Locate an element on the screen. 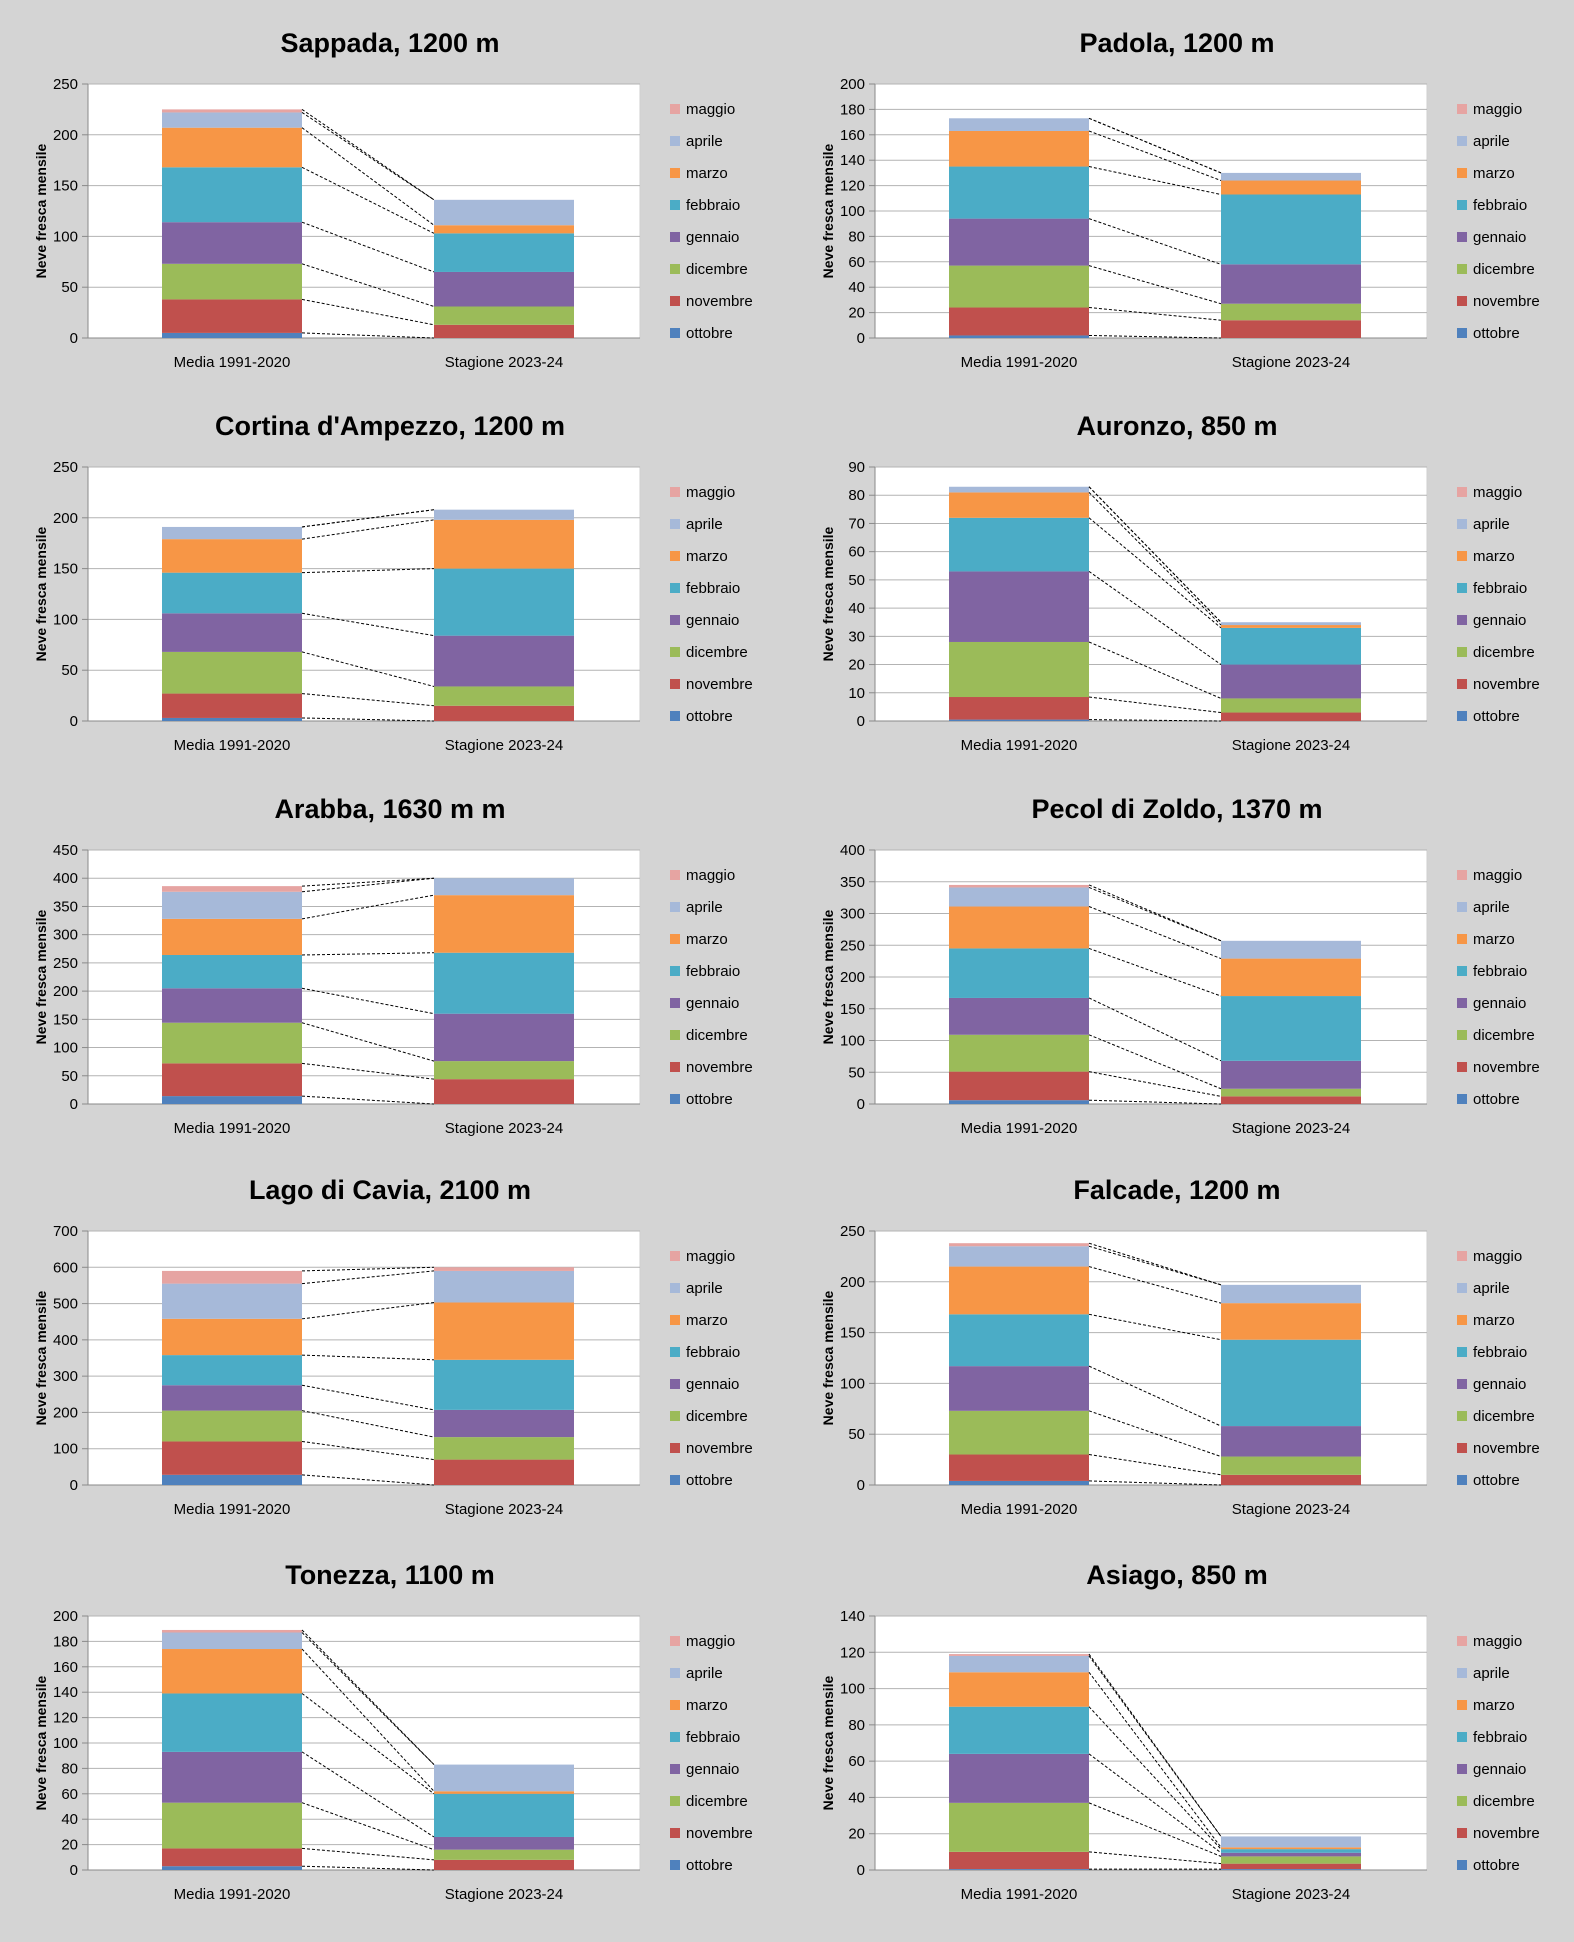  bar-segment-novembre-media is located at coordinates (1019, 321).